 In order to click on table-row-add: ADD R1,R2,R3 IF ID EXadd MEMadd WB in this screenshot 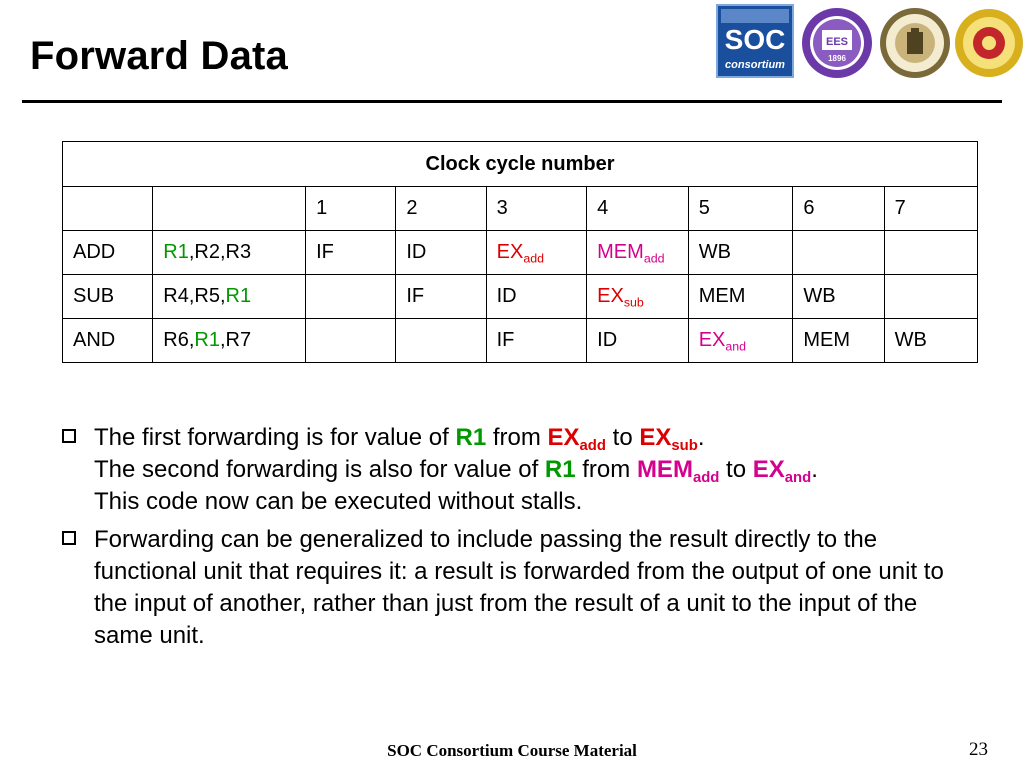, I will do `click(520, 252)`.